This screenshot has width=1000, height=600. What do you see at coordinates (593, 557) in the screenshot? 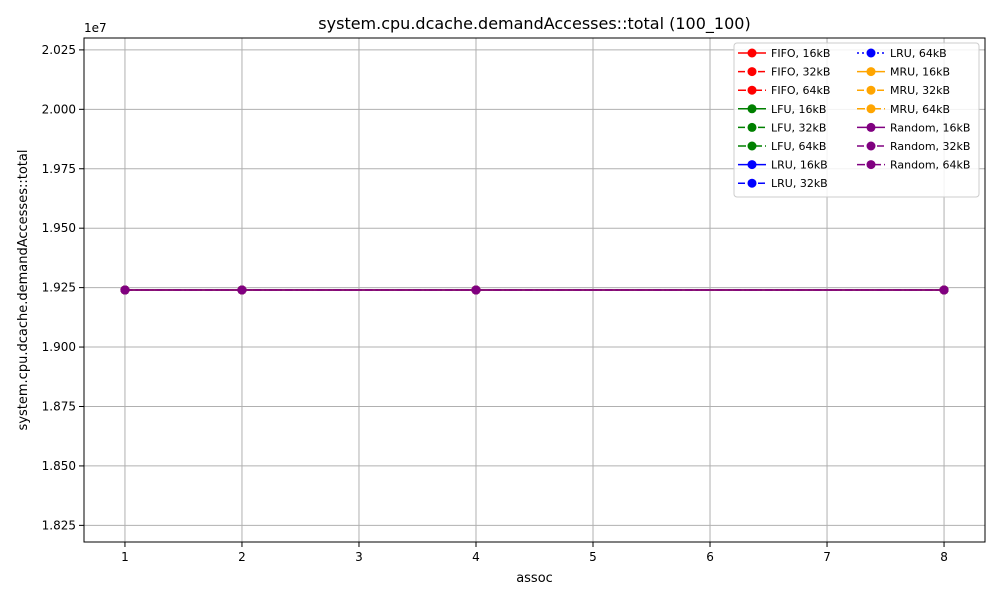
I see `x-tick-label: 5` at bounding box center [593, 557].